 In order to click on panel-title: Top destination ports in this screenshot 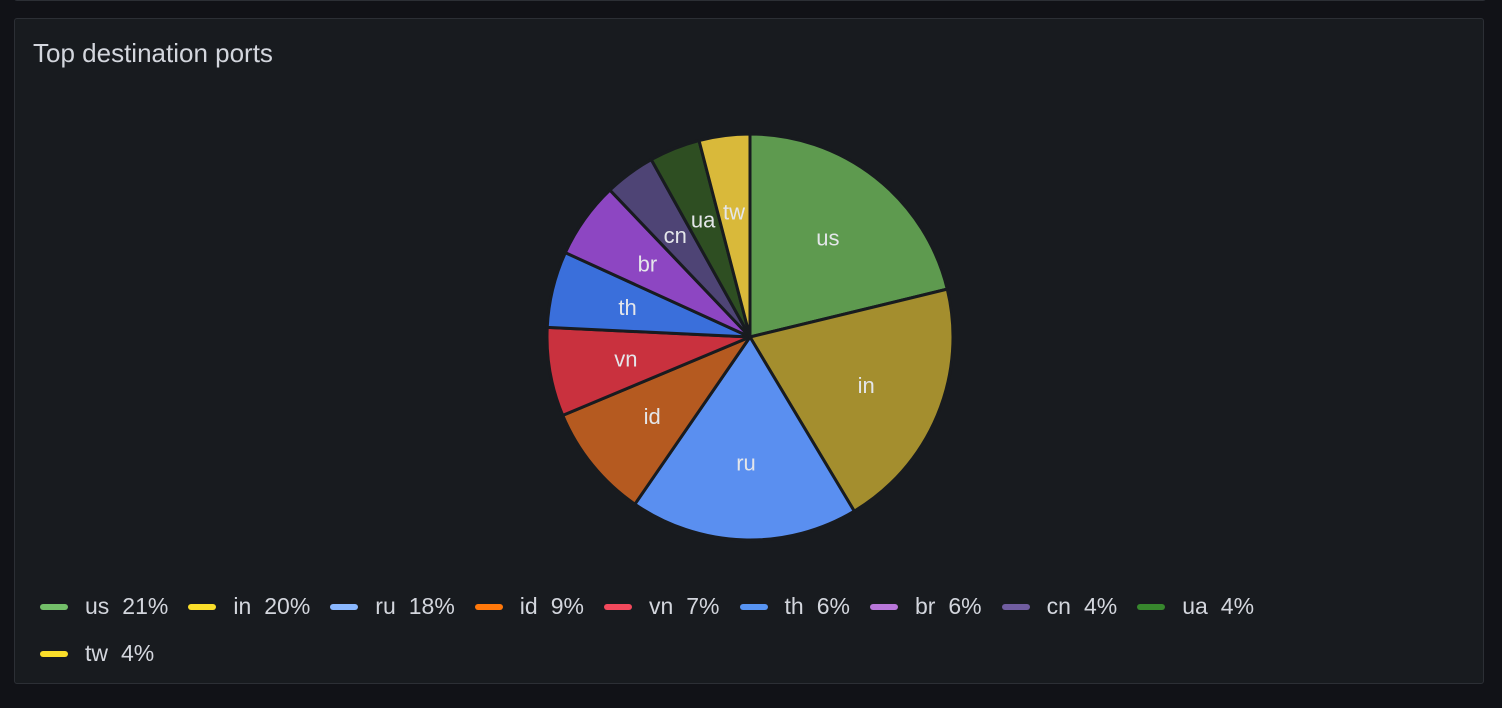, I will do `click(153, 53)`.